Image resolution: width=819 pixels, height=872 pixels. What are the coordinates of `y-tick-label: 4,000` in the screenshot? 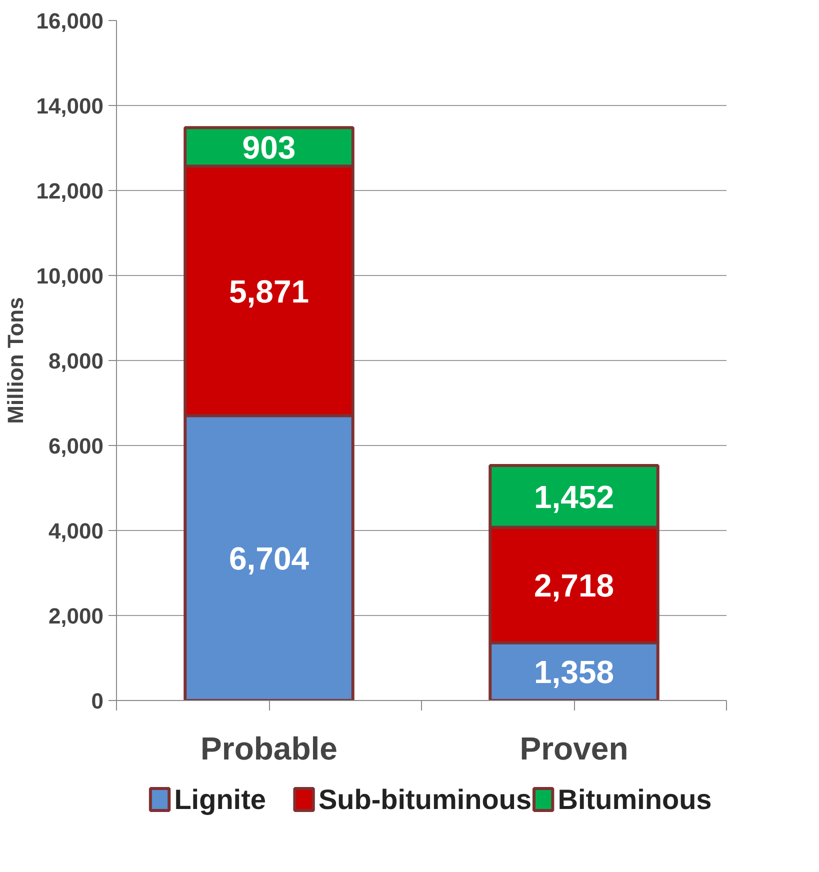 It's located at (76, 531).